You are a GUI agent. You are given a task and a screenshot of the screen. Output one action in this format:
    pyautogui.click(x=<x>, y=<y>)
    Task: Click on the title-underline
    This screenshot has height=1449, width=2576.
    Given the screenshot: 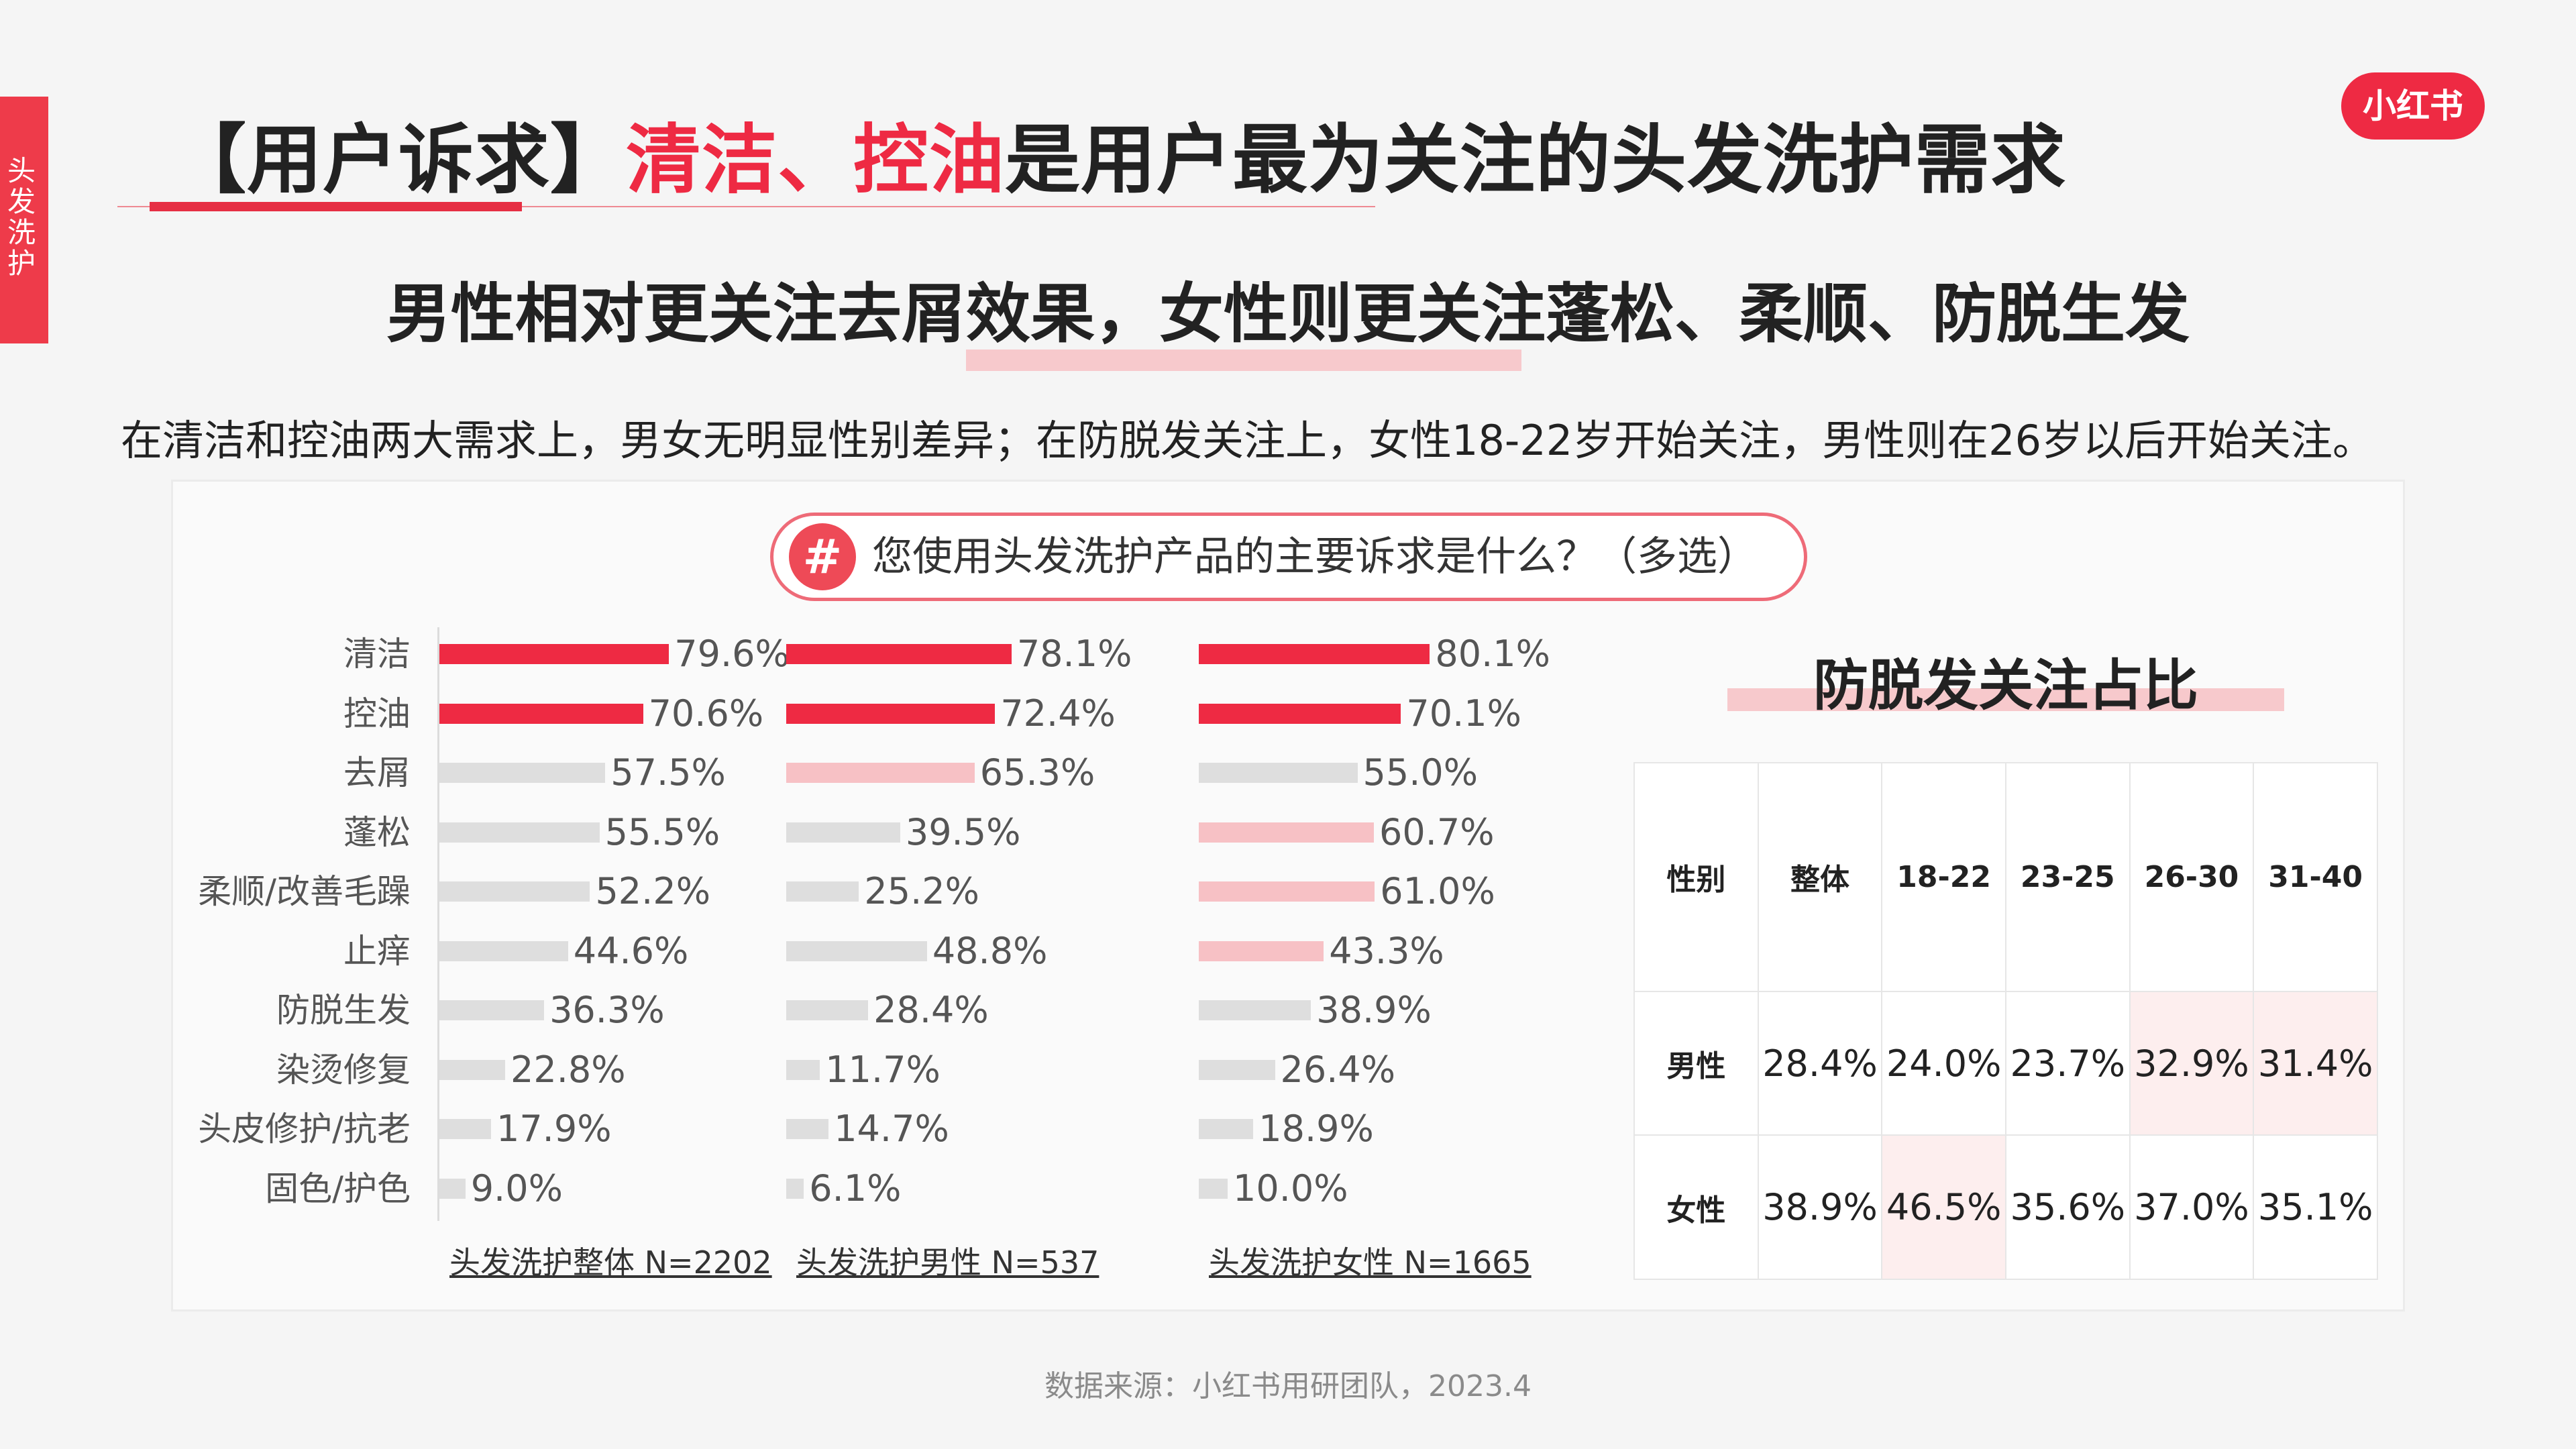 What is the action you would take?
    pyautogui.click(x=746, y=206)
    